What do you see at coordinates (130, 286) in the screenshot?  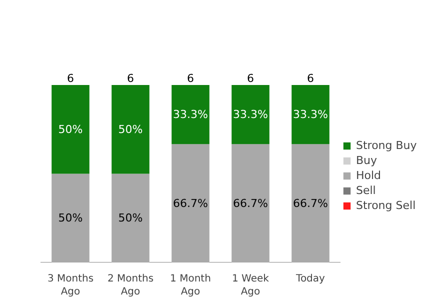 I see `x-tick-label: 2 Months Ago` at bounding box center [130, 286].